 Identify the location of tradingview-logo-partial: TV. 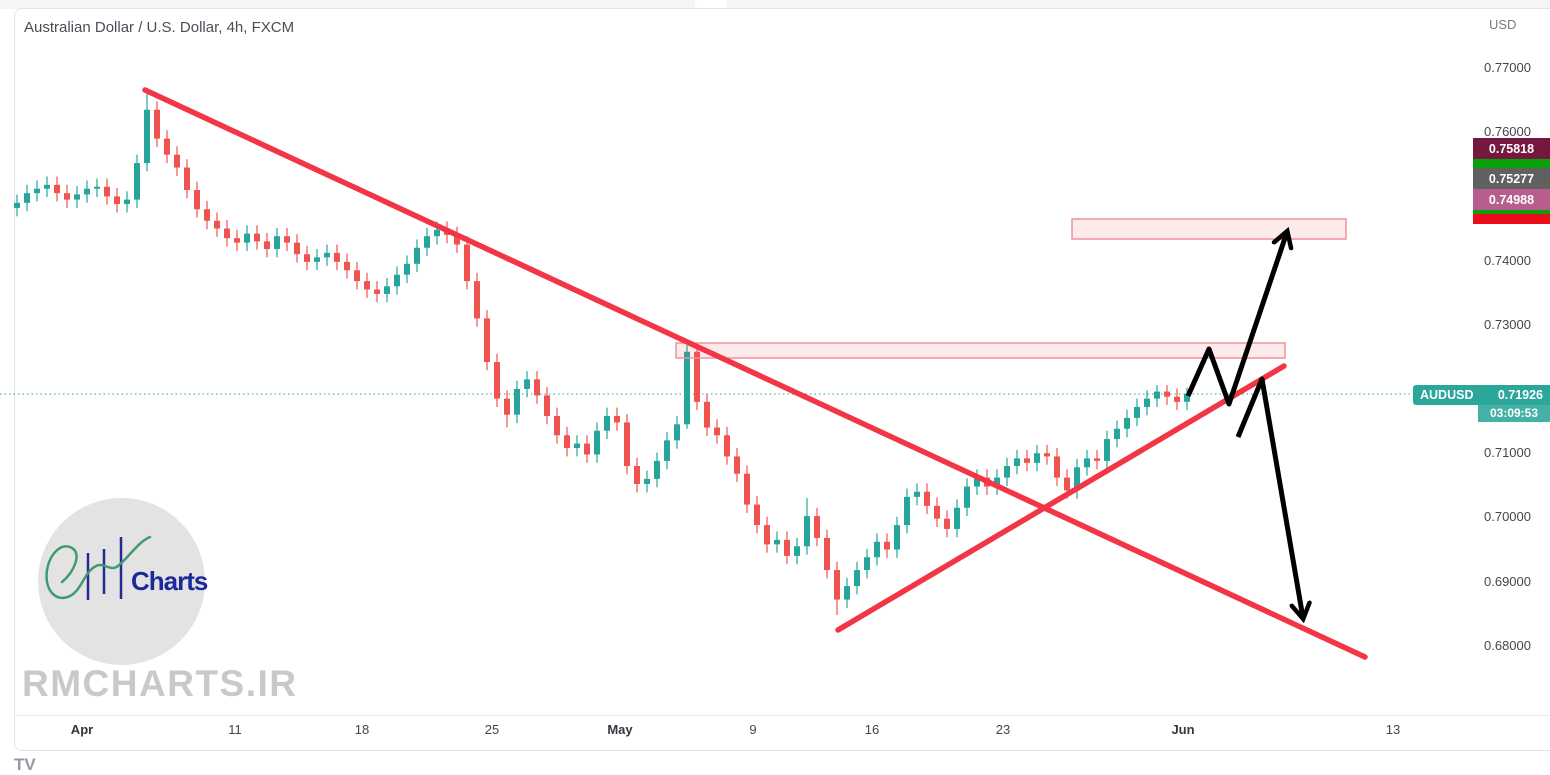
(25, 764).